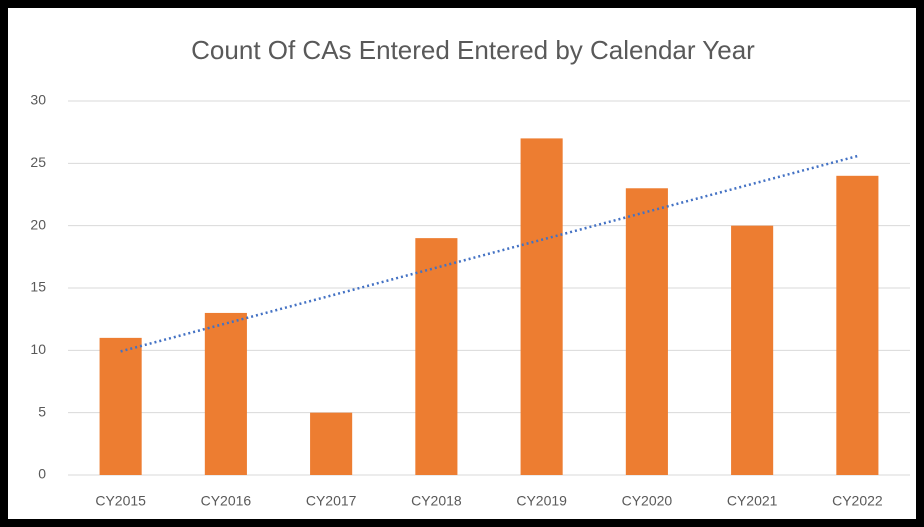 The height and width of the screenshot is (527, 924). I want to click on x-tick-label: CY2020, so click(647, 501).